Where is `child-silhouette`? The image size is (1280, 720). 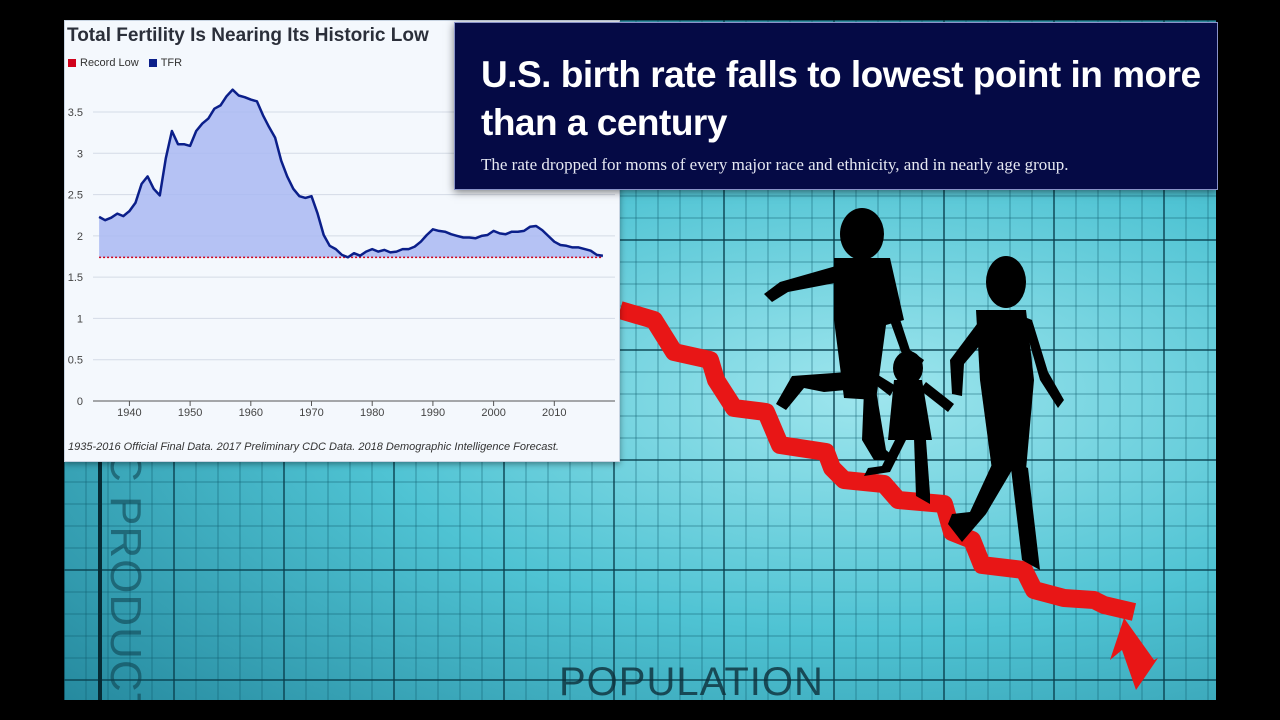
child-silhouette is located at coordinates (909, 427).